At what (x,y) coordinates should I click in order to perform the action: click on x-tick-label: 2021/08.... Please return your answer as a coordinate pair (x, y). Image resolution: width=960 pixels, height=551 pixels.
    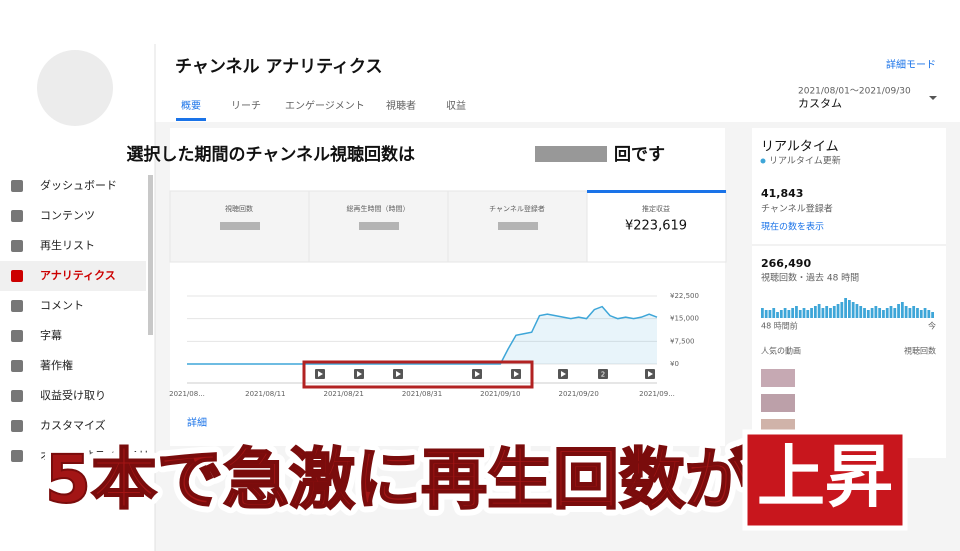
    Looking at the image, I should click on (187, 394).